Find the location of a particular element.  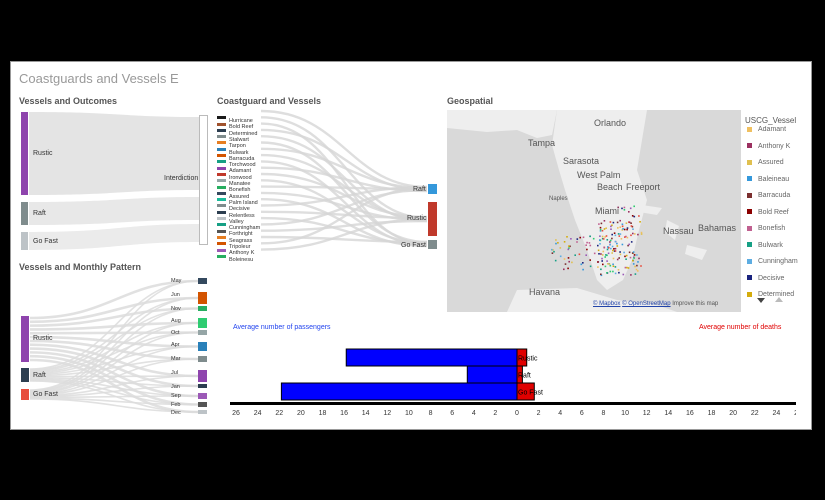

node-target-gofast is located at coordinates (432, 244).